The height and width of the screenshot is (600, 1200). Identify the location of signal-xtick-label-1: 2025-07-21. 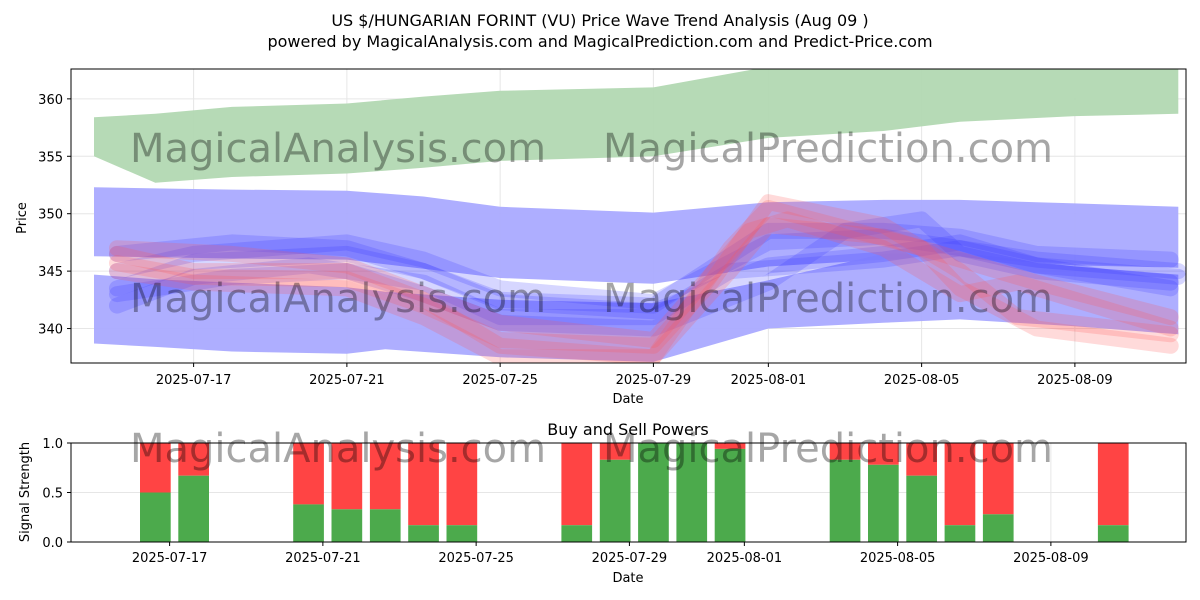
(323, 558).